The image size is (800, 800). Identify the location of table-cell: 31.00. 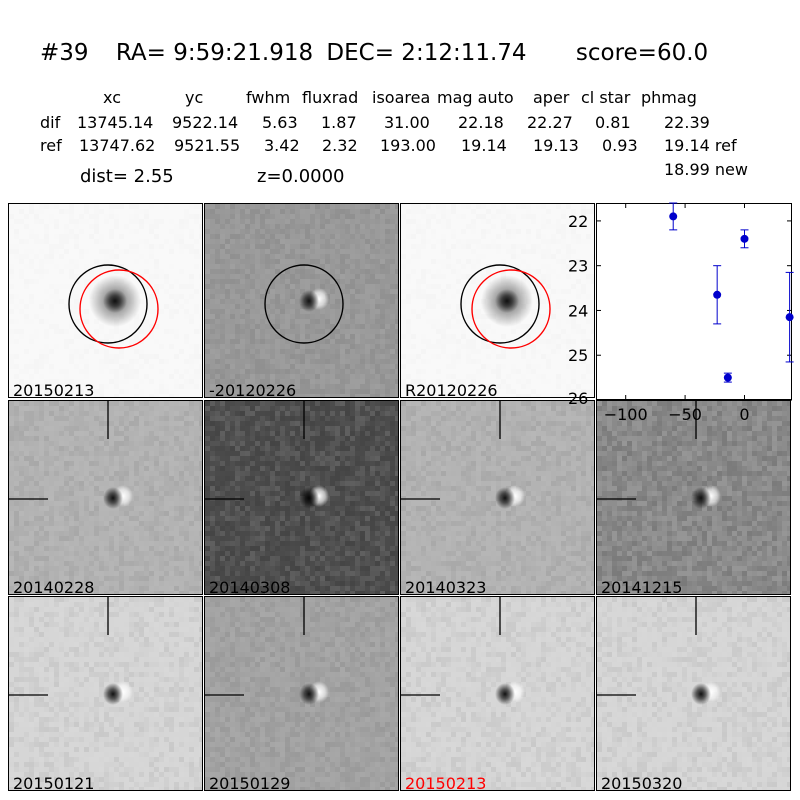
(407, 122).